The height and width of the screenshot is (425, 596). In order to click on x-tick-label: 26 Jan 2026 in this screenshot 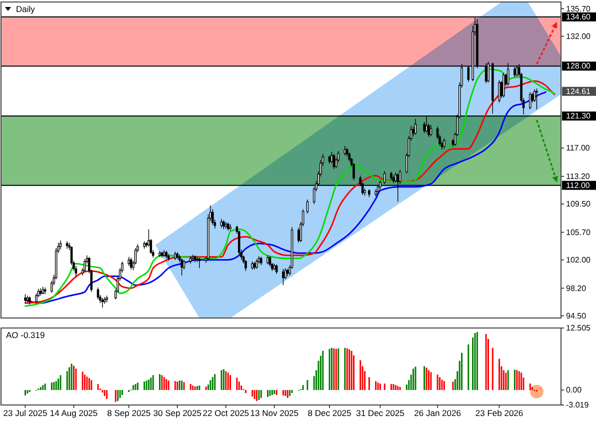, I will do `click(438, 413)`.